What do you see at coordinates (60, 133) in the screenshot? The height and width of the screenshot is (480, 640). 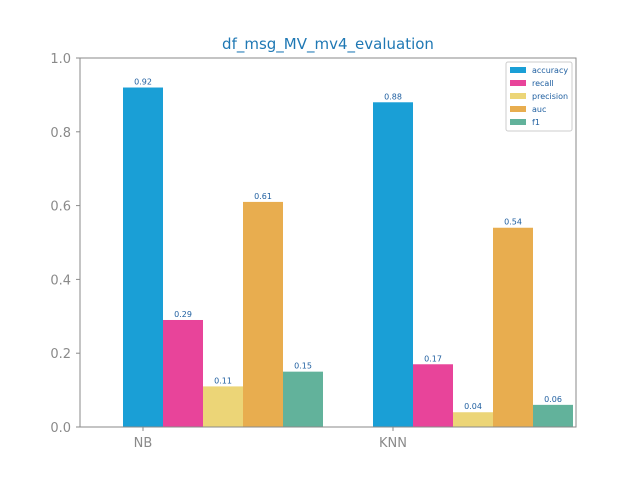 I see `y-tick-label: 0.8` at bounding box center [60, 133].